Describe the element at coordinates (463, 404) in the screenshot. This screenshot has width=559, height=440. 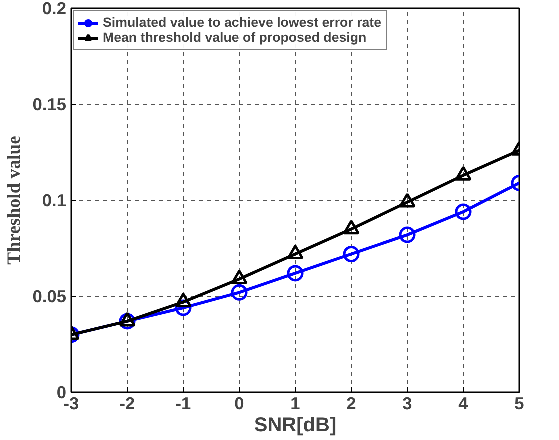
I see `x-tick-label: 4` at that location.